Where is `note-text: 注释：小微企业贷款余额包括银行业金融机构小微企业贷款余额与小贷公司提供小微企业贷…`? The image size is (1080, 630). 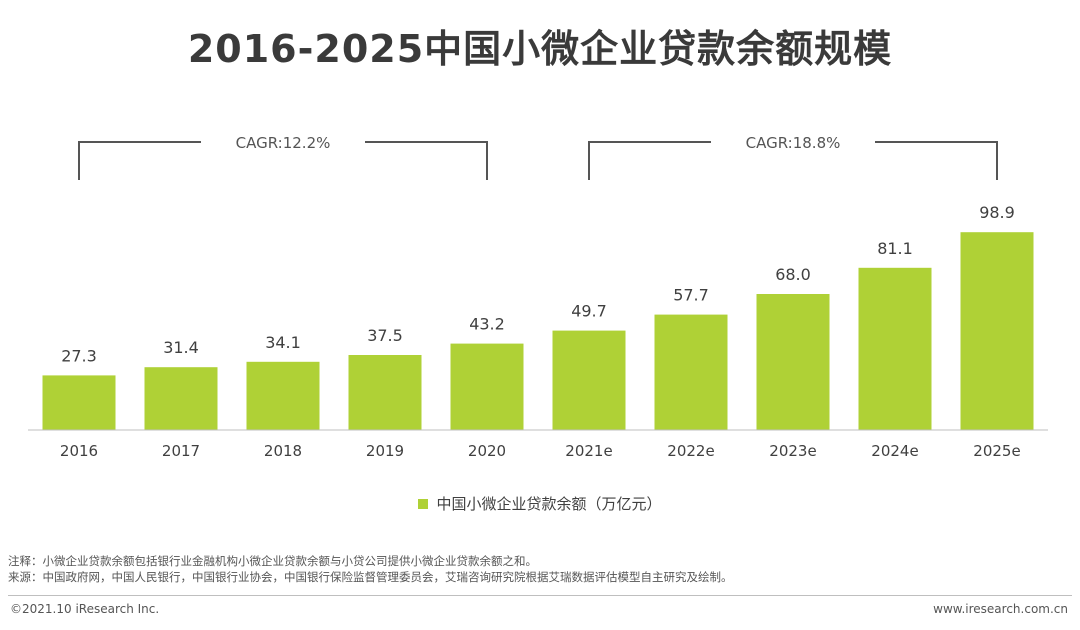
note-text: 注释：小微企业贷款余额包括银行业金融机构小微企业贷款余额与小贷公司提供小微企业贷… is located at coordinates (272, 561).